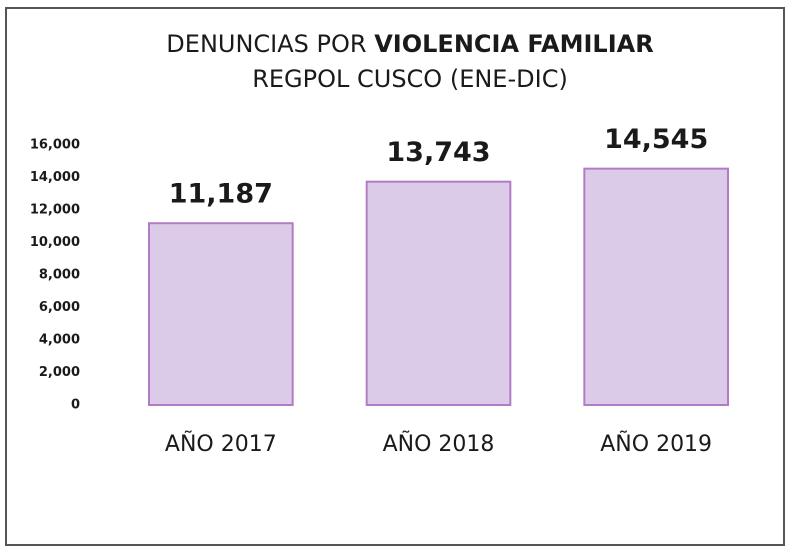  I want to click on title-part: DENUNCIAS POR, so click(266, 44).